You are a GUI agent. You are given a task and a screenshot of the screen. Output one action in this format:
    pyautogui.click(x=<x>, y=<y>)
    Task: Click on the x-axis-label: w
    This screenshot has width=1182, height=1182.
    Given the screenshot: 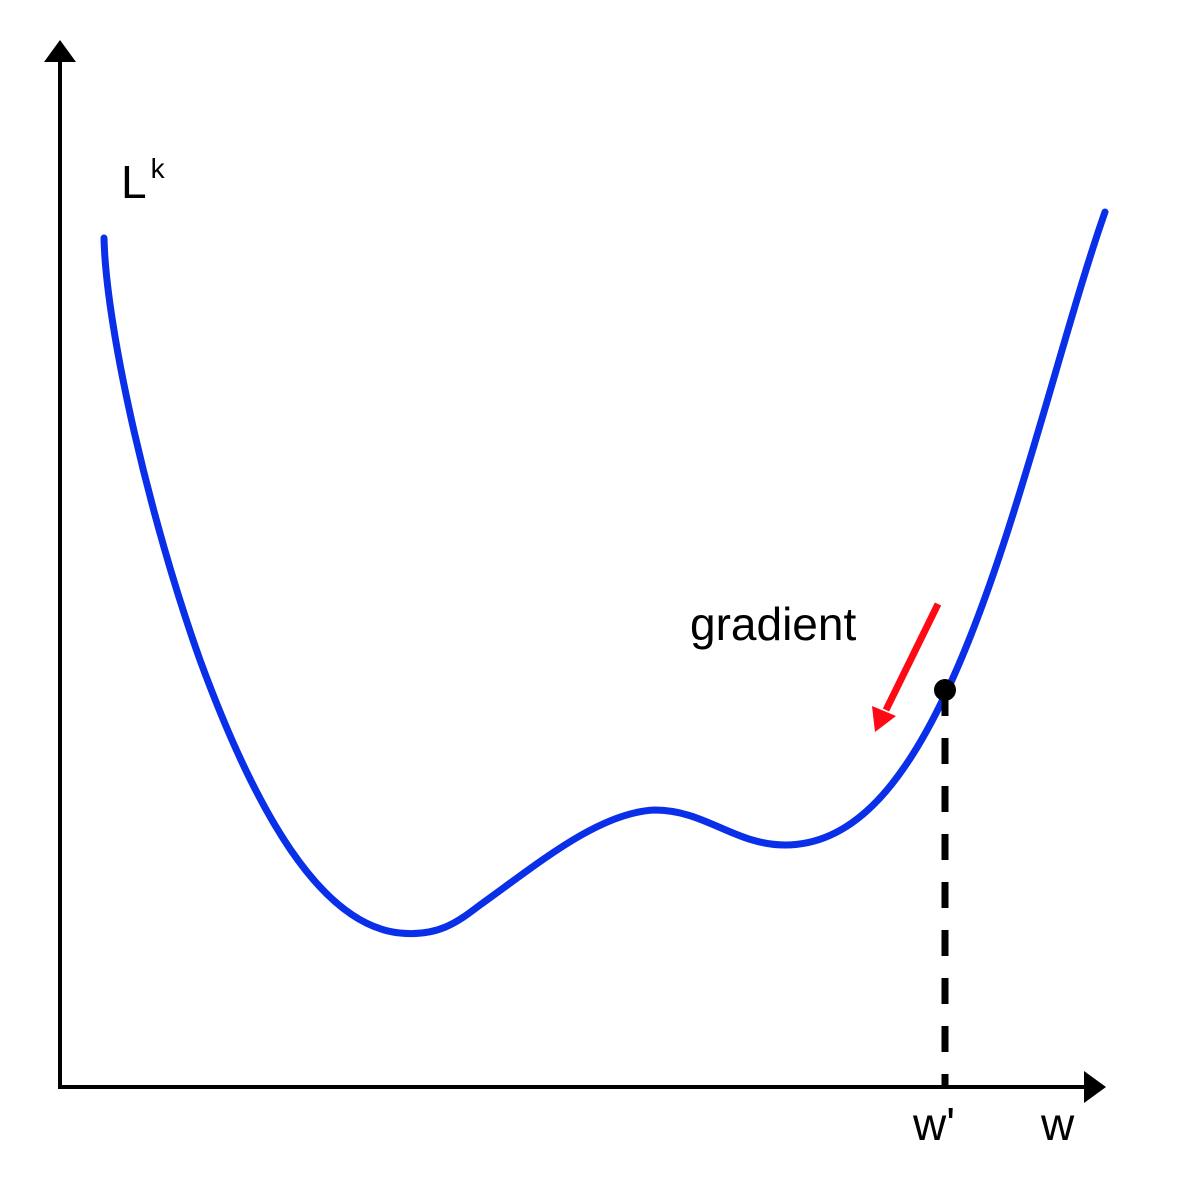 What is the action you would take?
    pyautogui.click(x=1057, y=1124)
    